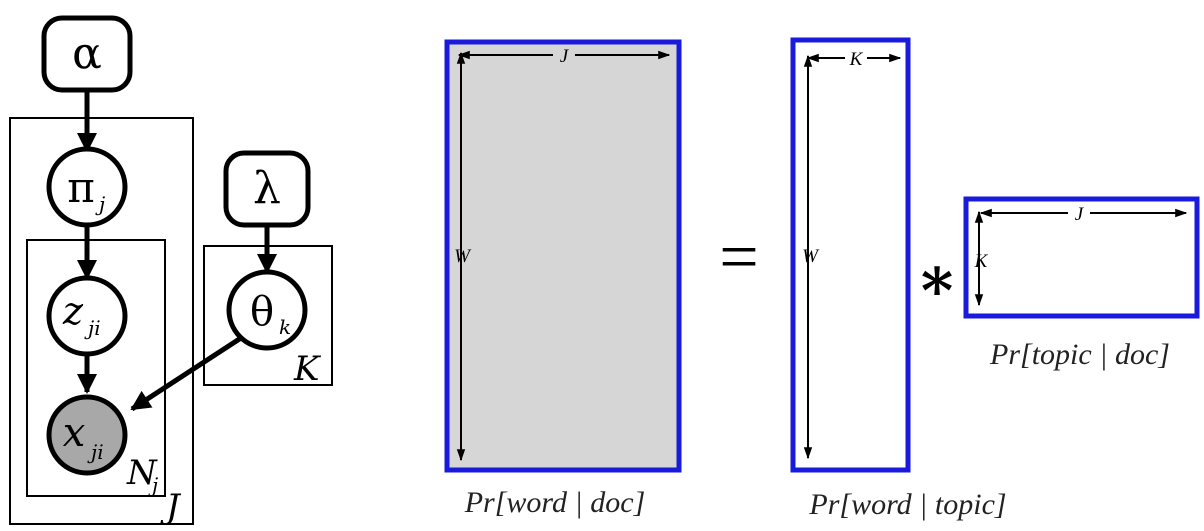 The image size is (1204, 531). I want to click on theta-symbol: θ, so click(262, 312).